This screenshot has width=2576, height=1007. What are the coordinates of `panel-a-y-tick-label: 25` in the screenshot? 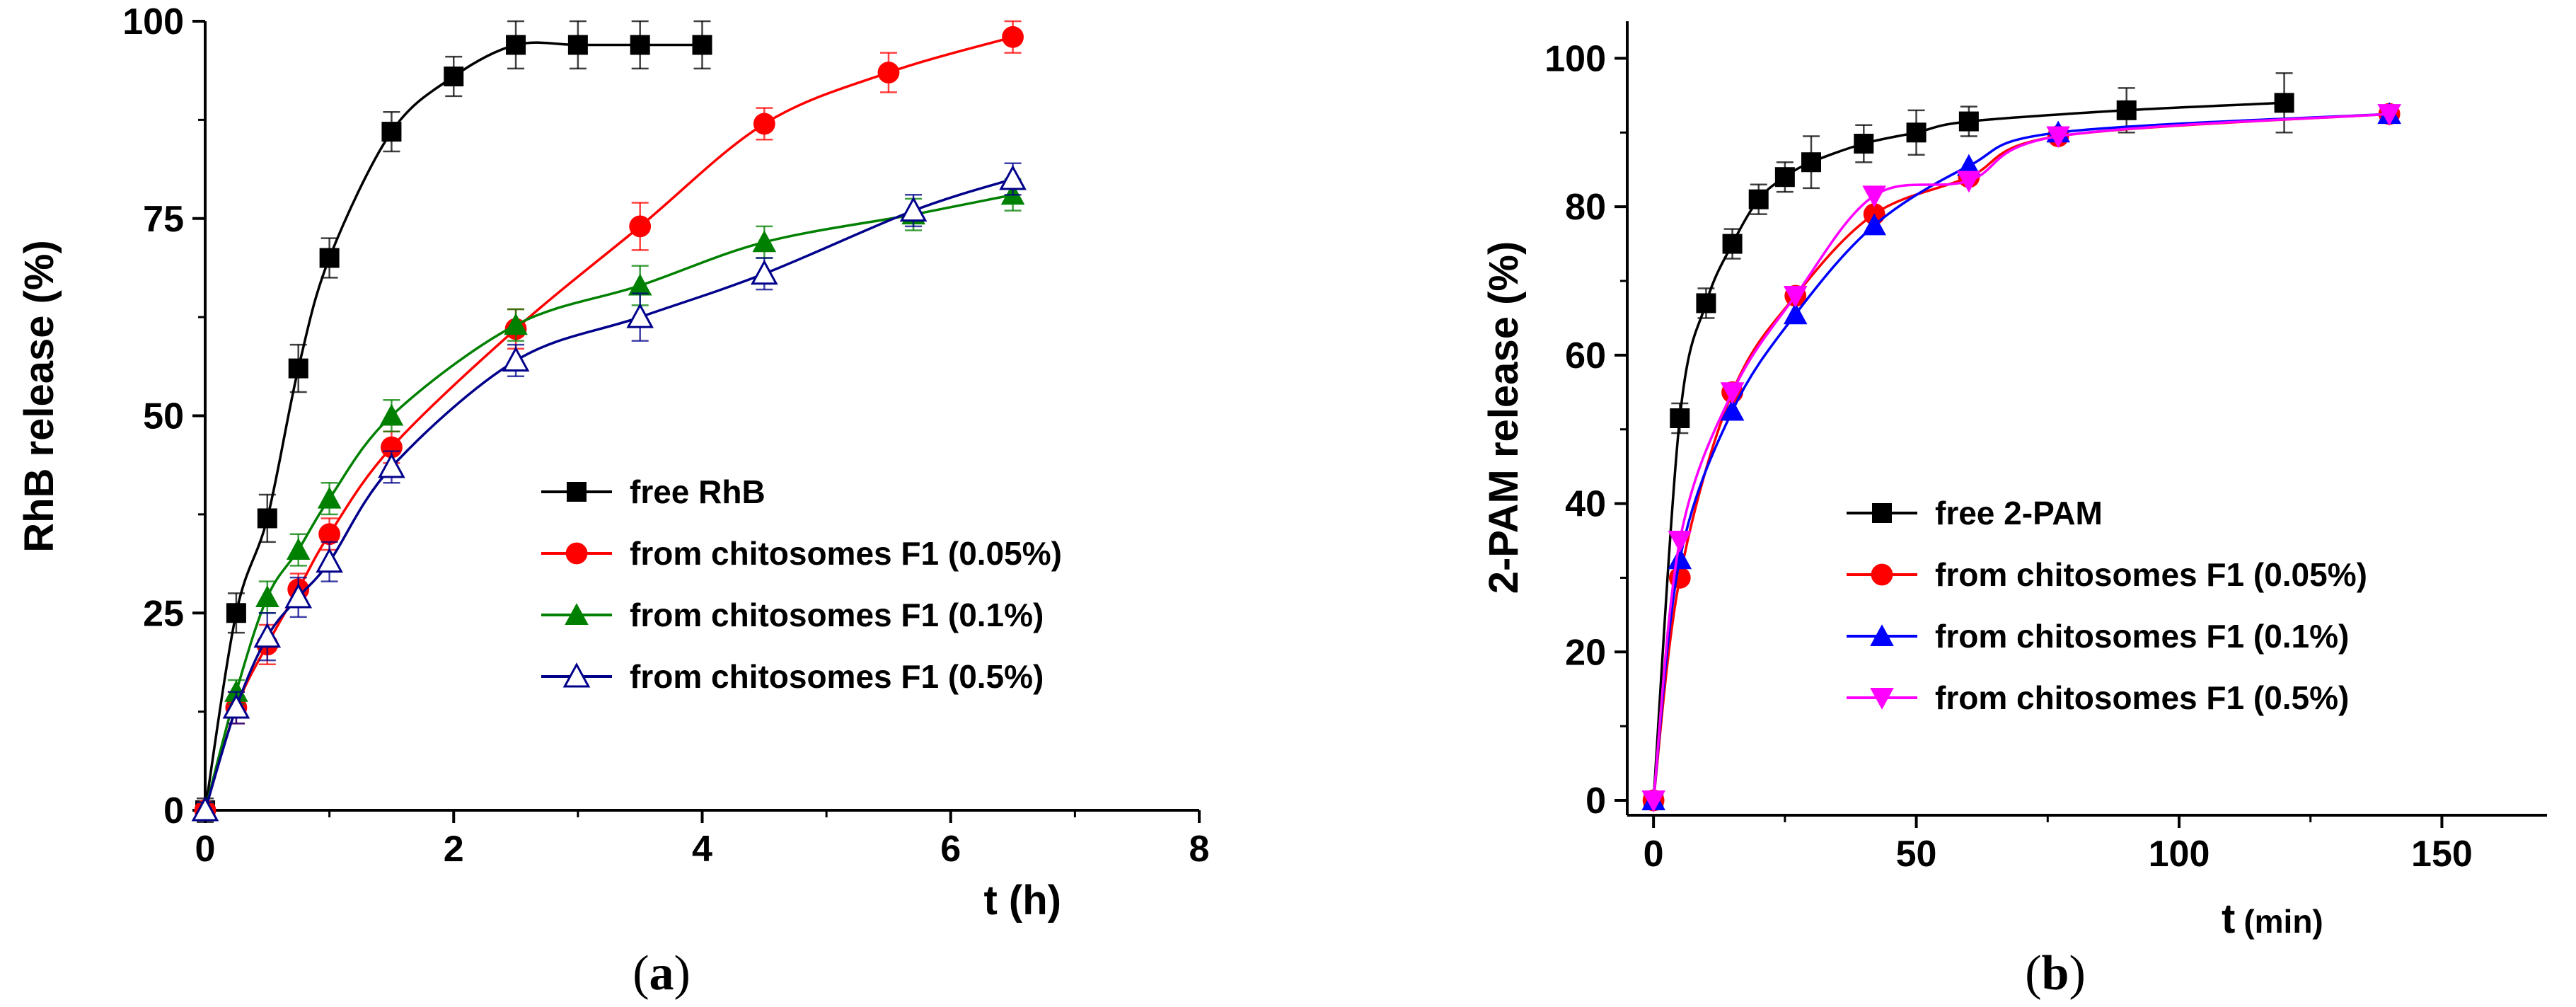 It's located at (163, 613).